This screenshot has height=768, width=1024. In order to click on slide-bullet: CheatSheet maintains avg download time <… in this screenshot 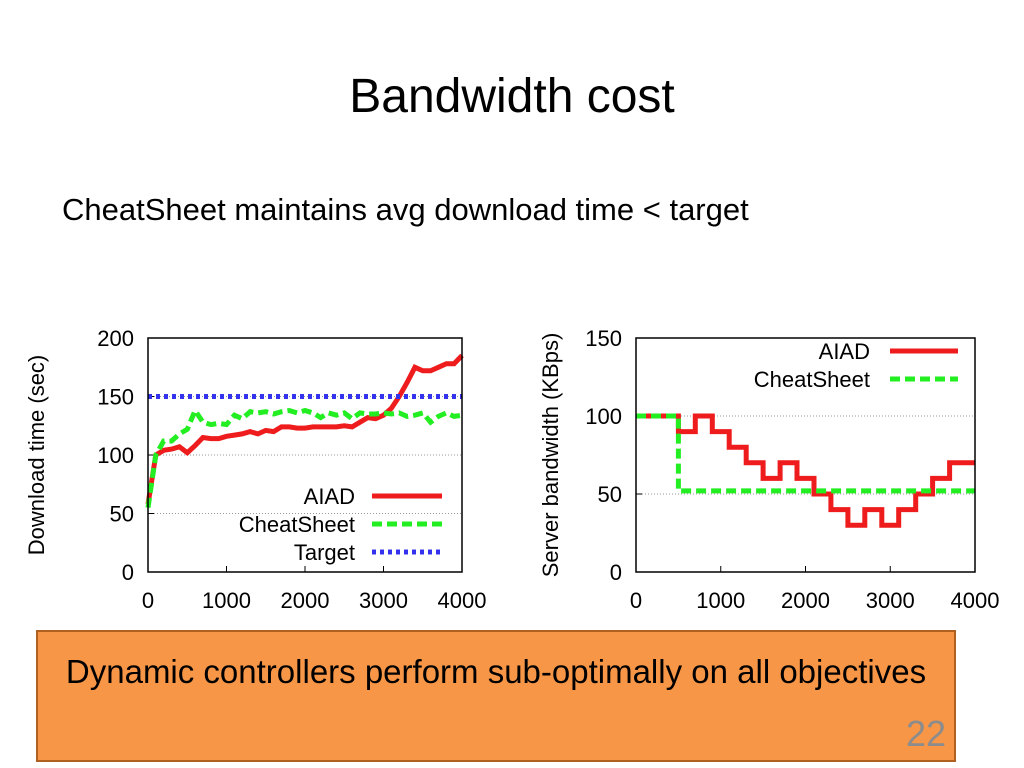, I will do `click(405, 209)`.